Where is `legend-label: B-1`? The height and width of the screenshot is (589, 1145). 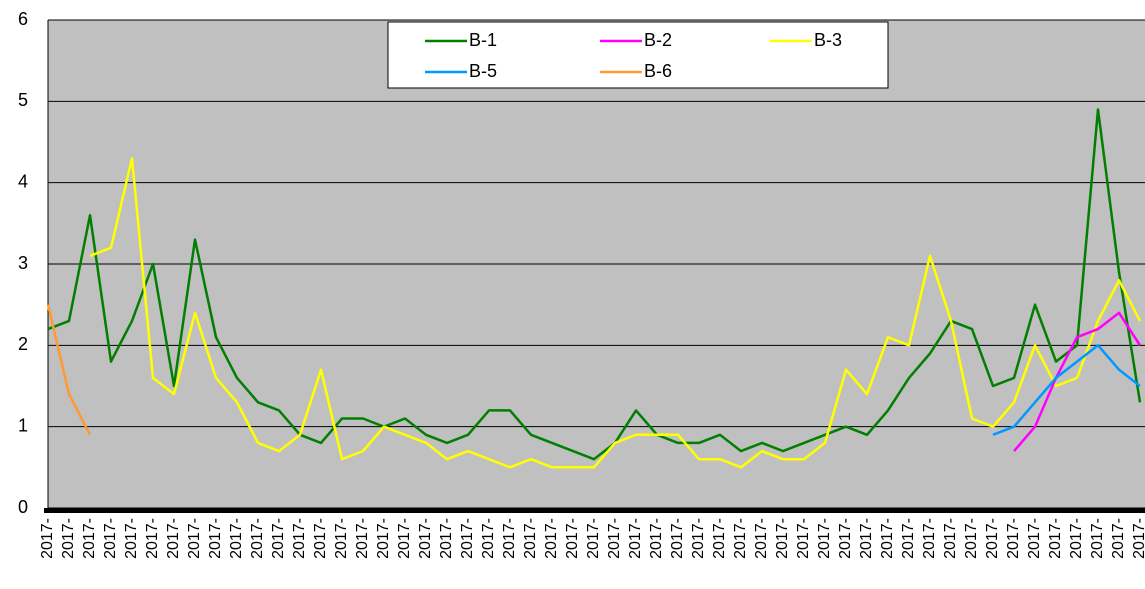 legend-label: B-1 is located at coordinates (483, 40).